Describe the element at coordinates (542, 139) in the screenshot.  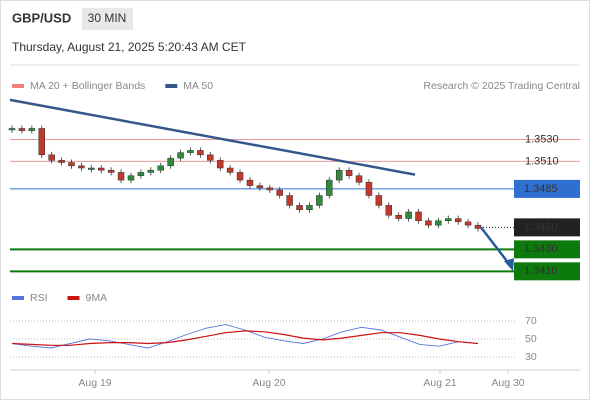
I see `level-label: 1.3530` at that location.